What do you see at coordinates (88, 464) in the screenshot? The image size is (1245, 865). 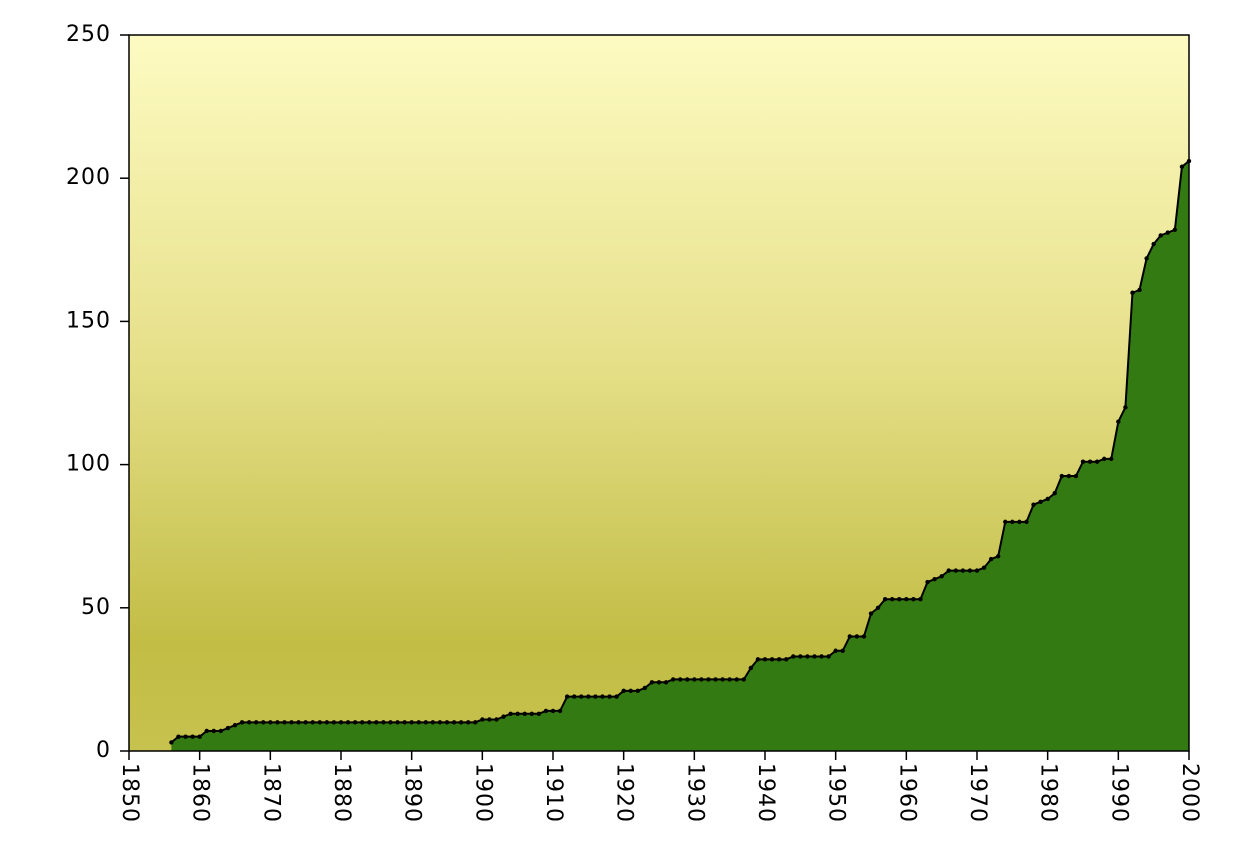 I see `y-tick-label: 100` at bounding box center [88, 464].